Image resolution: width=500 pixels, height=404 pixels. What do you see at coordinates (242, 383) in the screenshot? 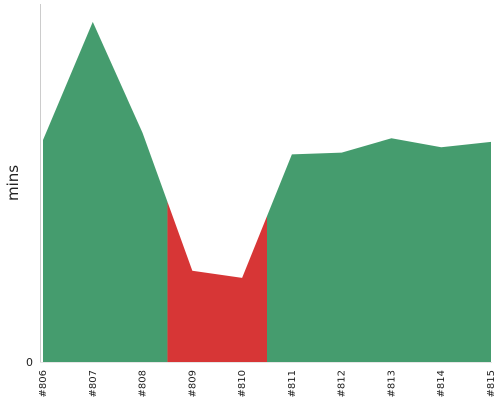
I see `x-tick-label-4: #810` at bounding box center [242, 383].